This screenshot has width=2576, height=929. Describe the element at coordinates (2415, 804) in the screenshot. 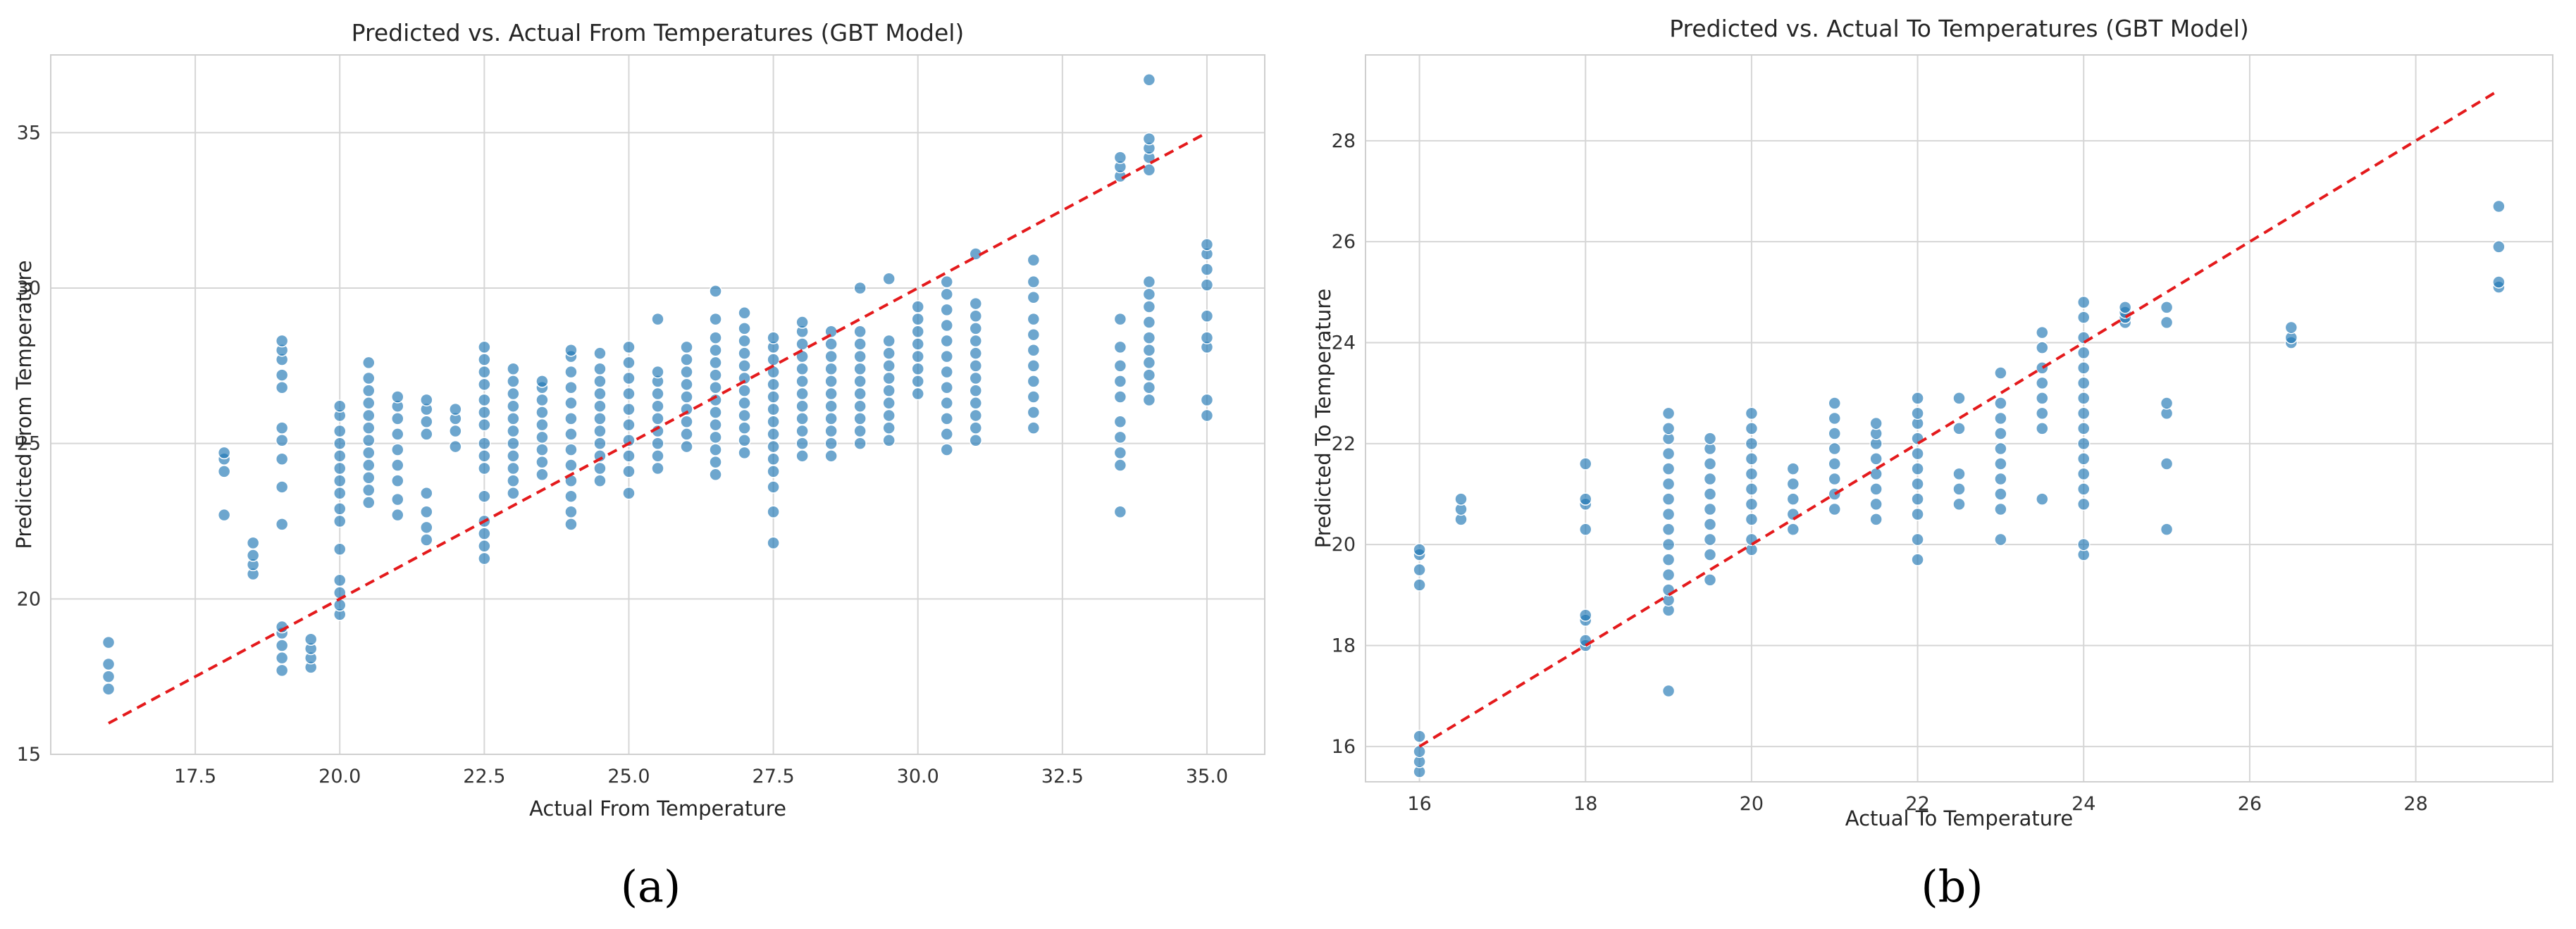

I see `x-tick-label: 28` at that location.